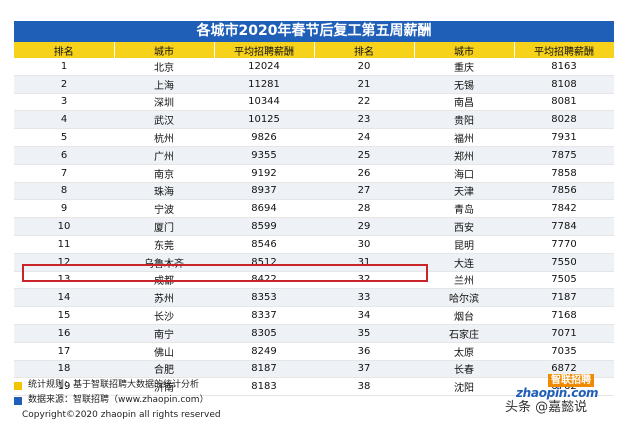 The image size is (630, 424). Describe the element at coordinates (164, 351) in the screenshot. I see `cell-city: 佛山` at that location.